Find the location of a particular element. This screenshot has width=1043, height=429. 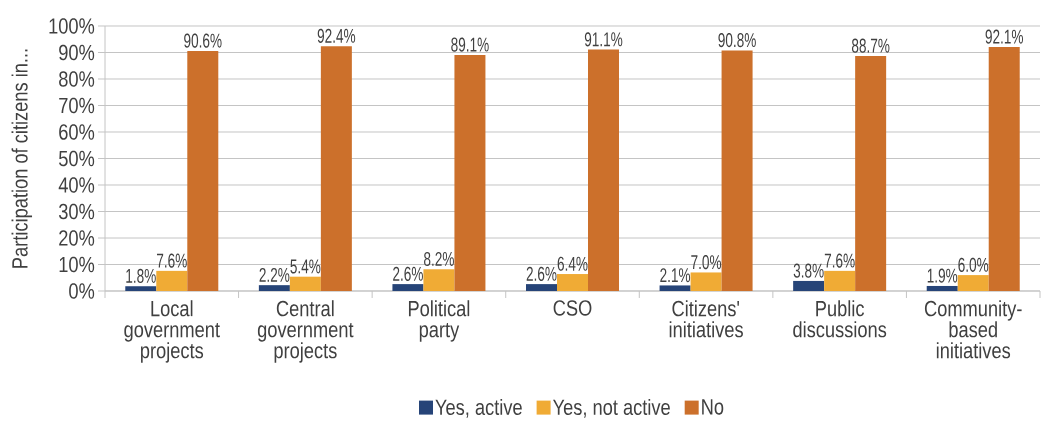

x-tick-label: CSO is located at coordinates (572, 308).